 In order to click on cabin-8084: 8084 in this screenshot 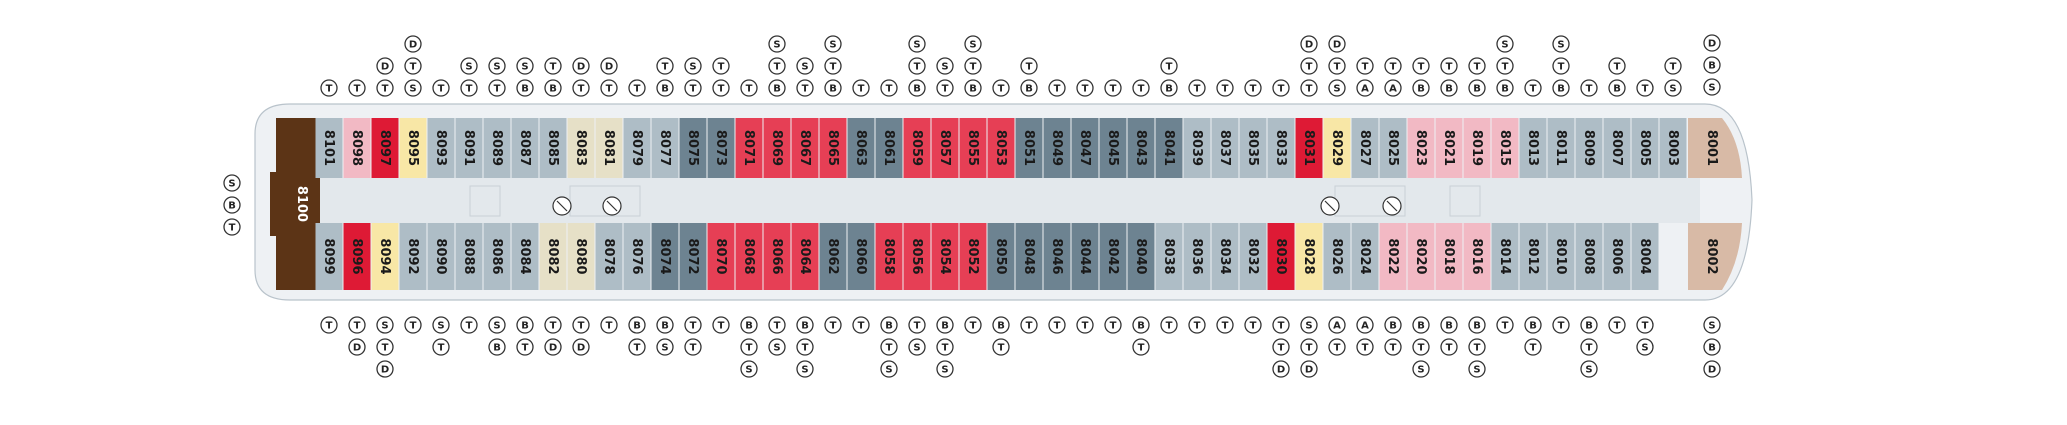, I will do `click(525, 256)`.